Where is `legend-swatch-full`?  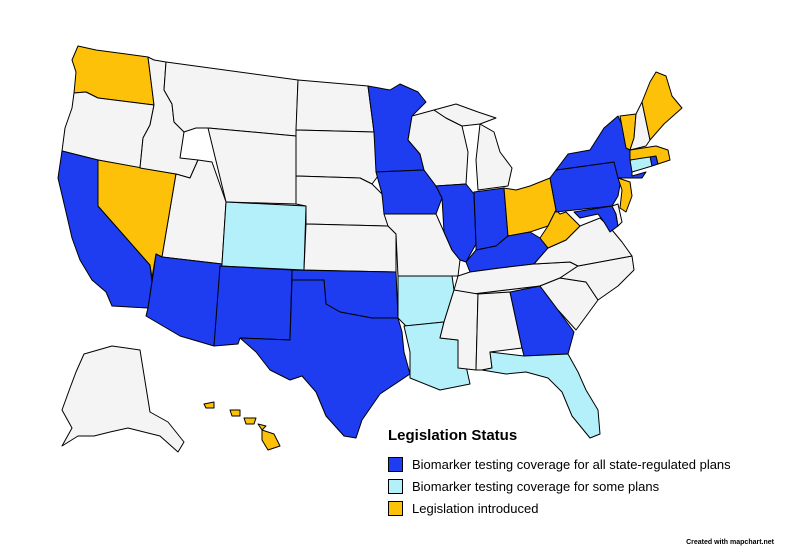
legend-swatch-full is located at coordinates (395, 464).